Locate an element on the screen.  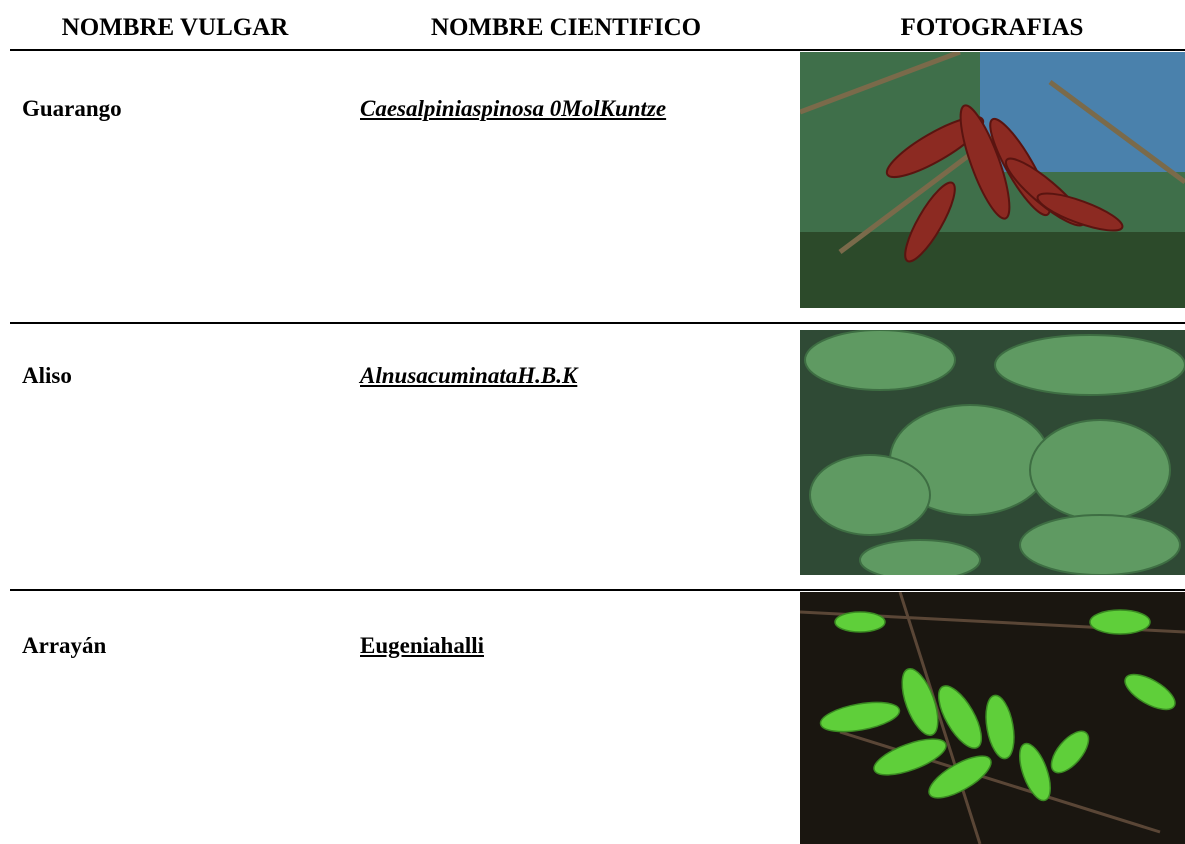
common-name: Guarango is located at coordinates (72, 108).